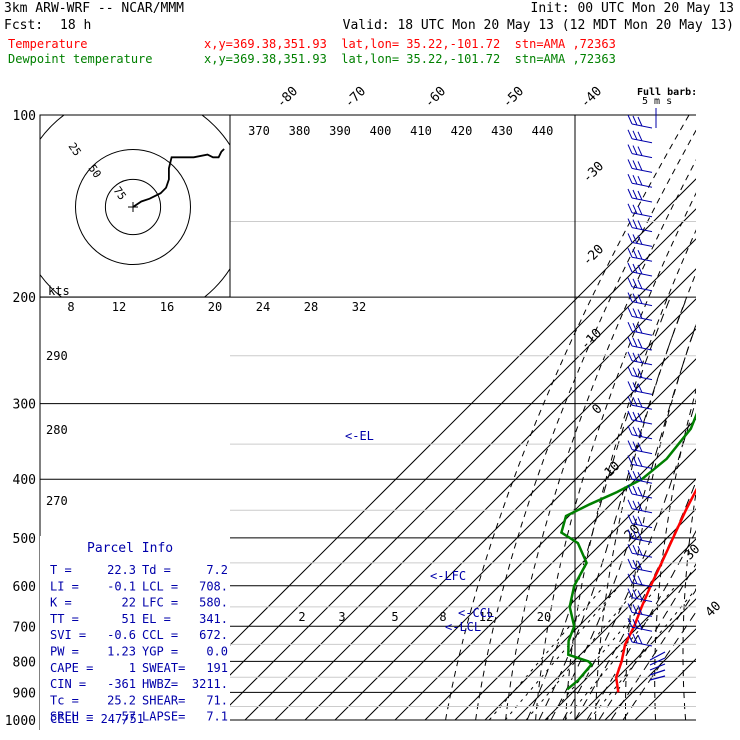  What do you see at coordinates (120, 193) in the screenshot?
I see `hodograph-ring-label: 75` at bounding box center [120, 193].